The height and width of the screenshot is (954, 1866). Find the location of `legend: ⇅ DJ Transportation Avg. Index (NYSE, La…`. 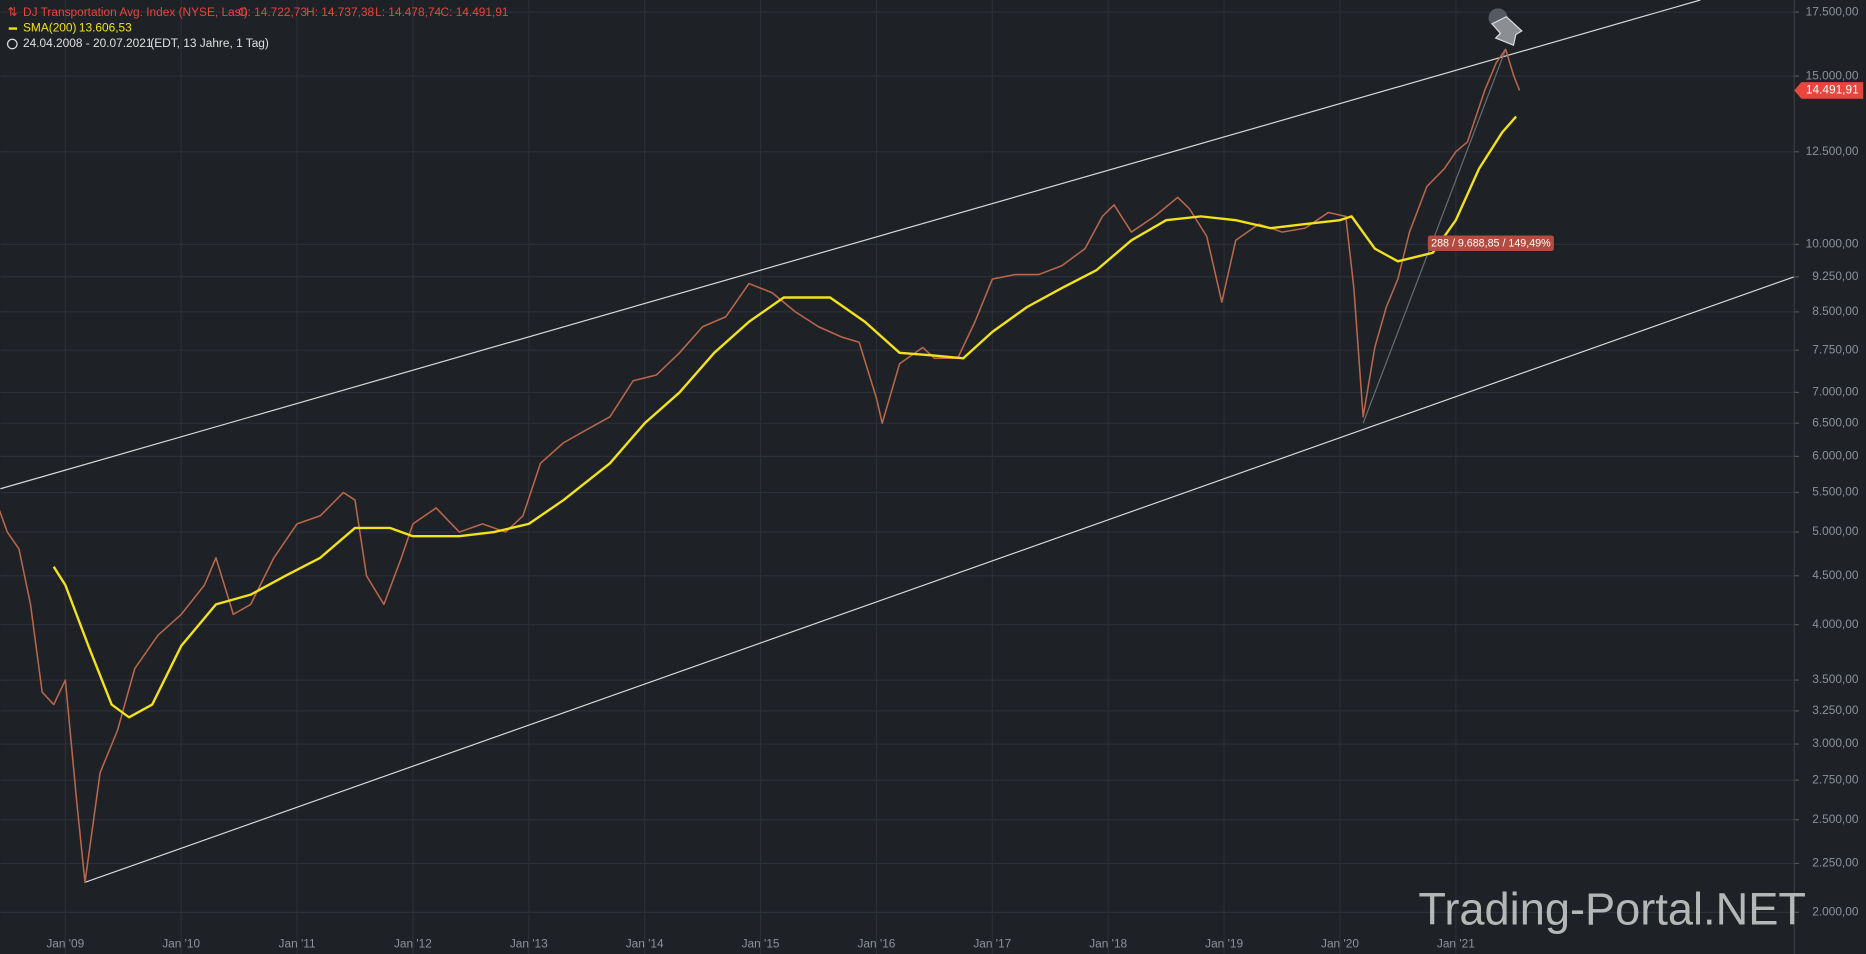

legend: ⇅ DJ Transportation Avg. Index (NYSE, La… is located at coordinates (257, 27).